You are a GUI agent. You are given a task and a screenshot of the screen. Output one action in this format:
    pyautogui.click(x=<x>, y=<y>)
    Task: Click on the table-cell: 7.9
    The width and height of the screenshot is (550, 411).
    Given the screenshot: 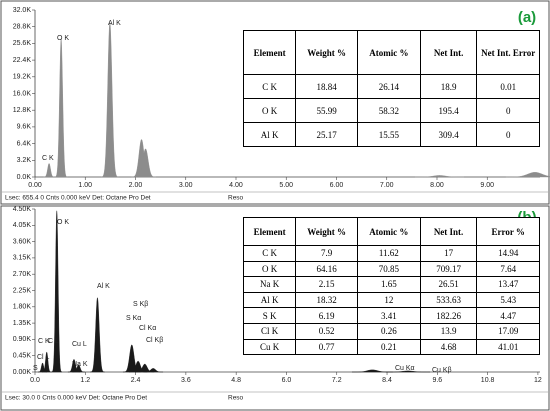 What is the action you would take?
    pyautogui.click(x=326, y=253)
    